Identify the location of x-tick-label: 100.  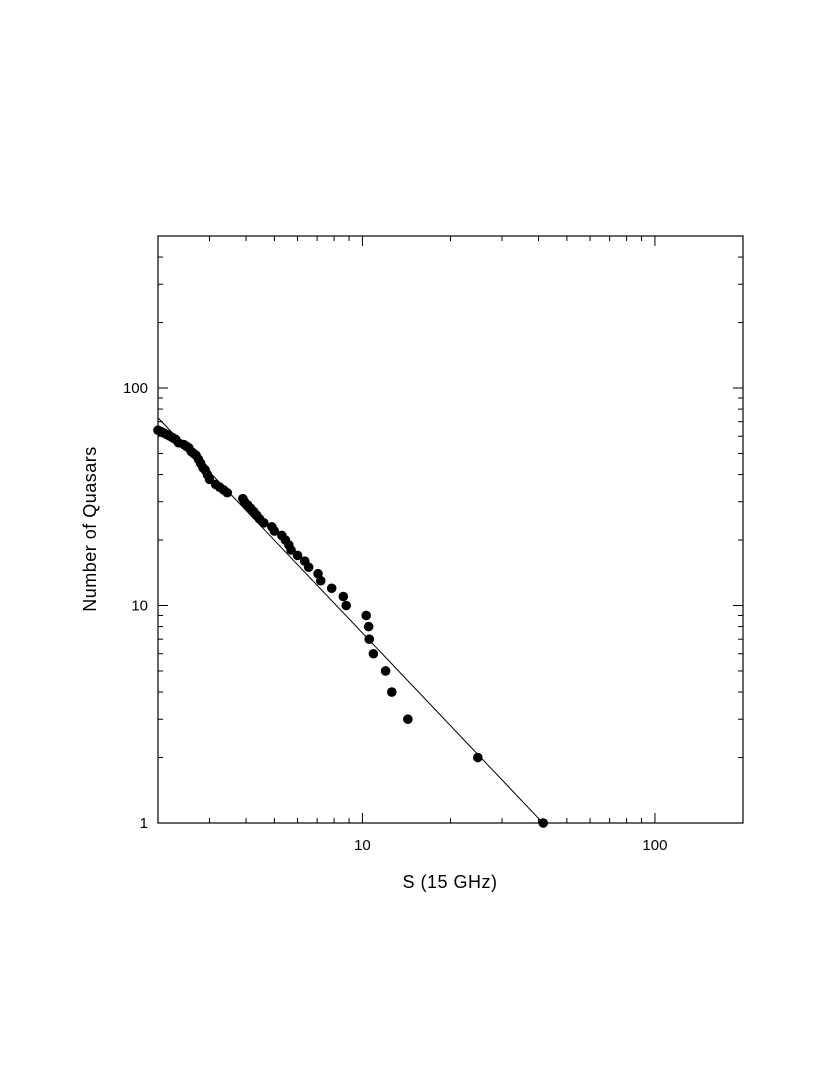
(654, 845).